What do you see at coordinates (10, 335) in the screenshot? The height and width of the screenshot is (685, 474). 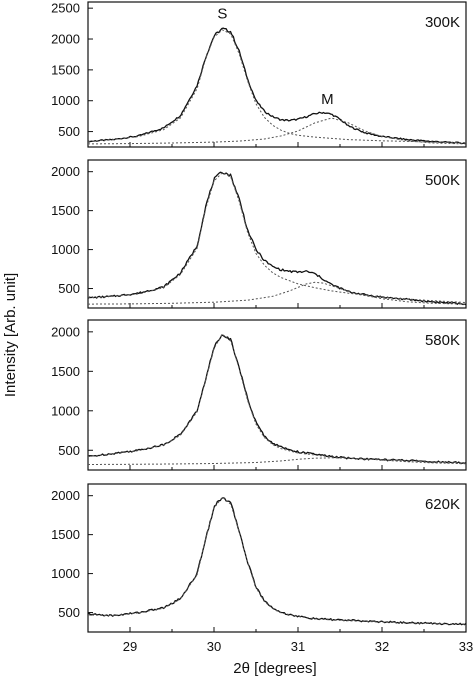 I see `y-axis-title: Intensity [Arb. unit]` at bounding box center [10, 335].